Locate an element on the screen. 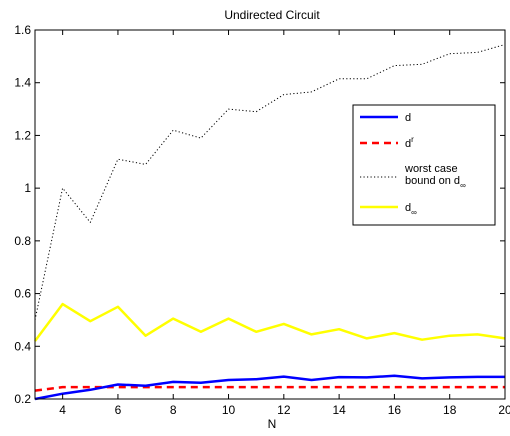 This screenshot has height=436, width=510. x-tick-label: 4 is located at coordinates (62, 410).